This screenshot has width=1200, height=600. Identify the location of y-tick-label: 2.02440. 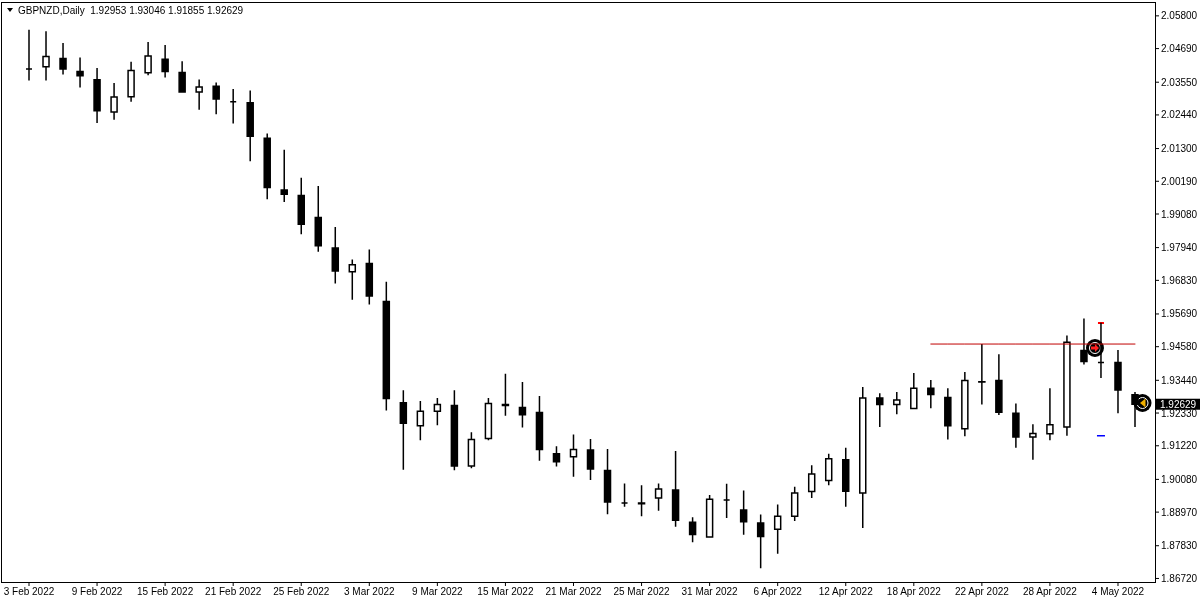
(1179, 115).